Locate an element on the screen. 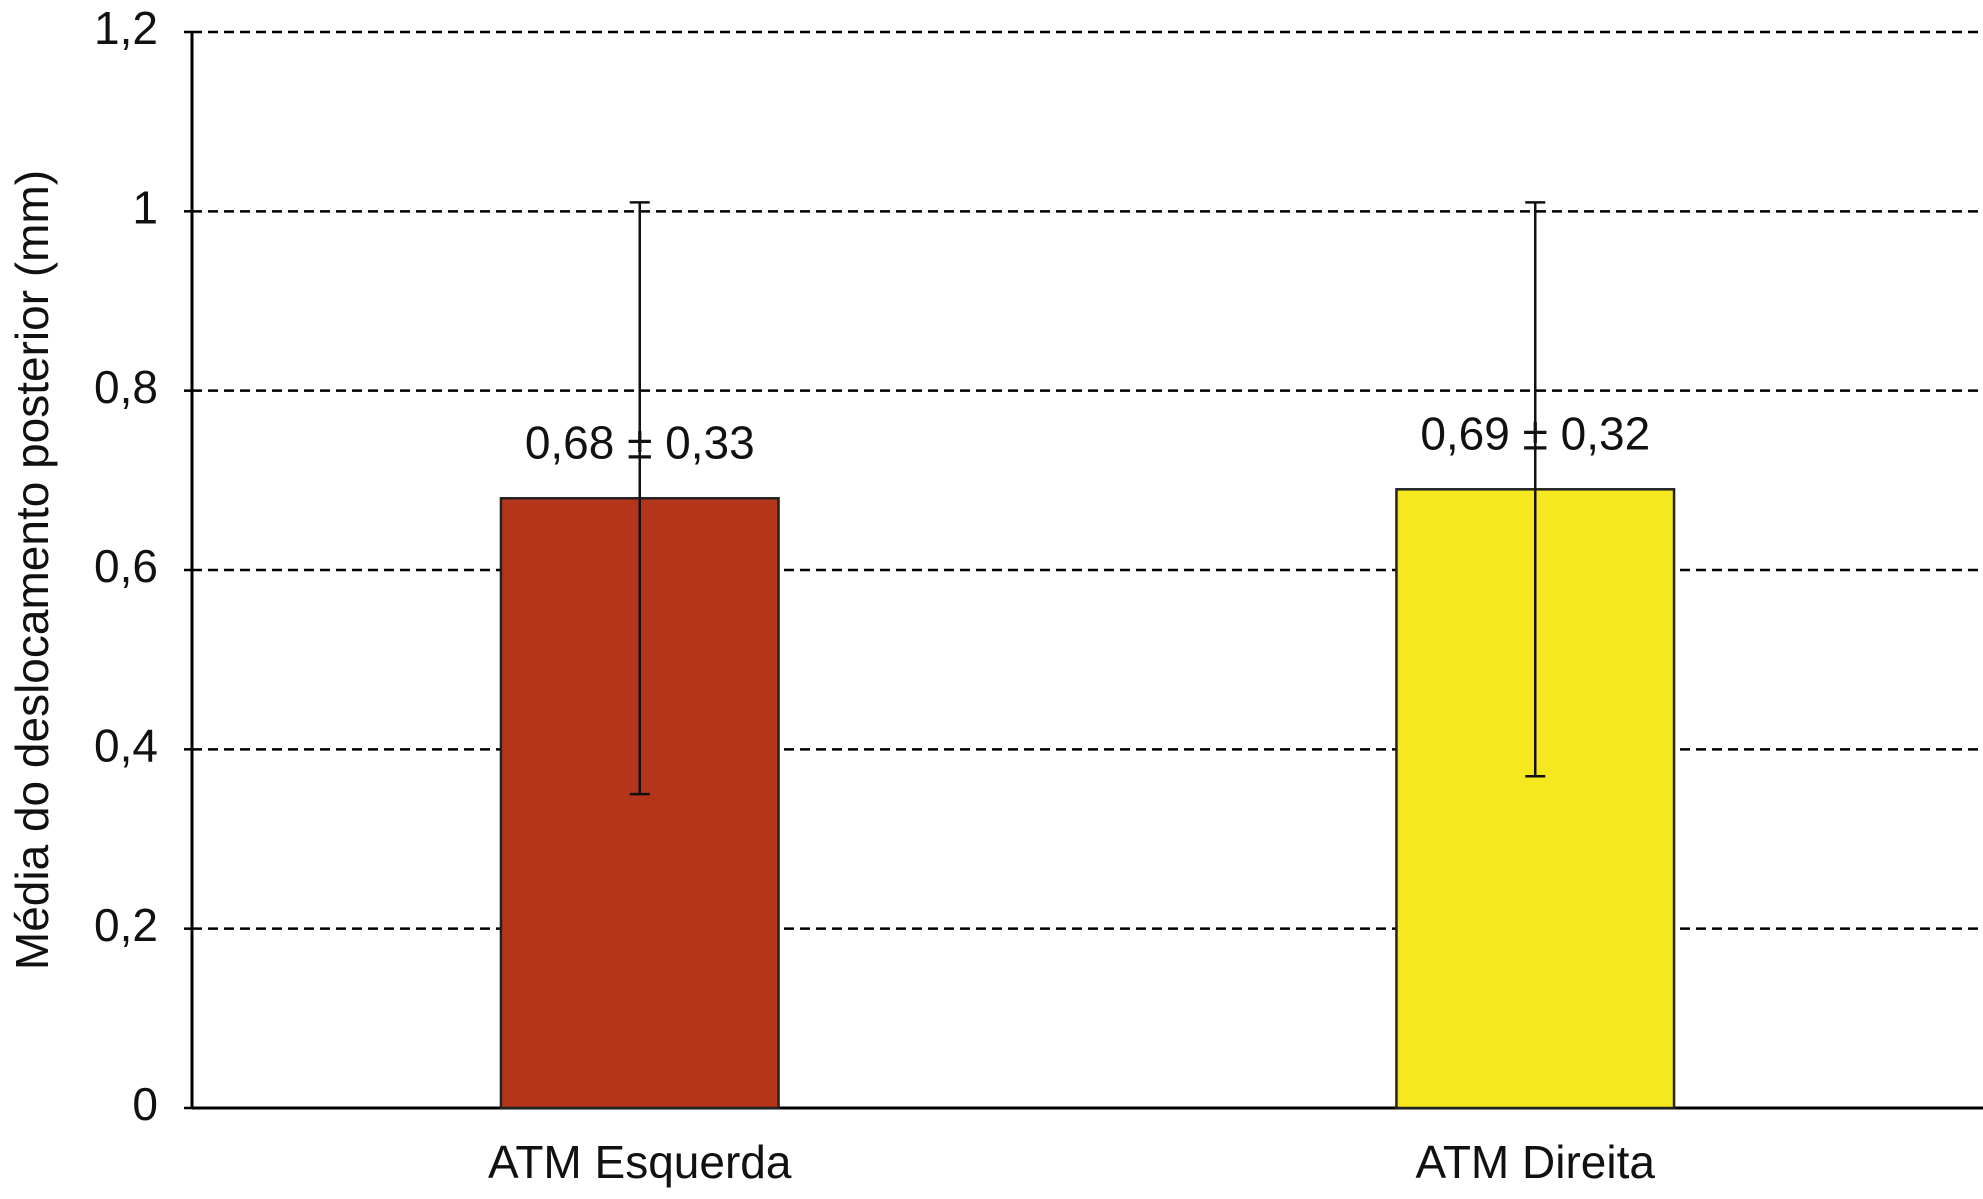 This screenshot has width=1983, height=1199. y-tick-label: 0,4 is located at coordinates (126, 745).